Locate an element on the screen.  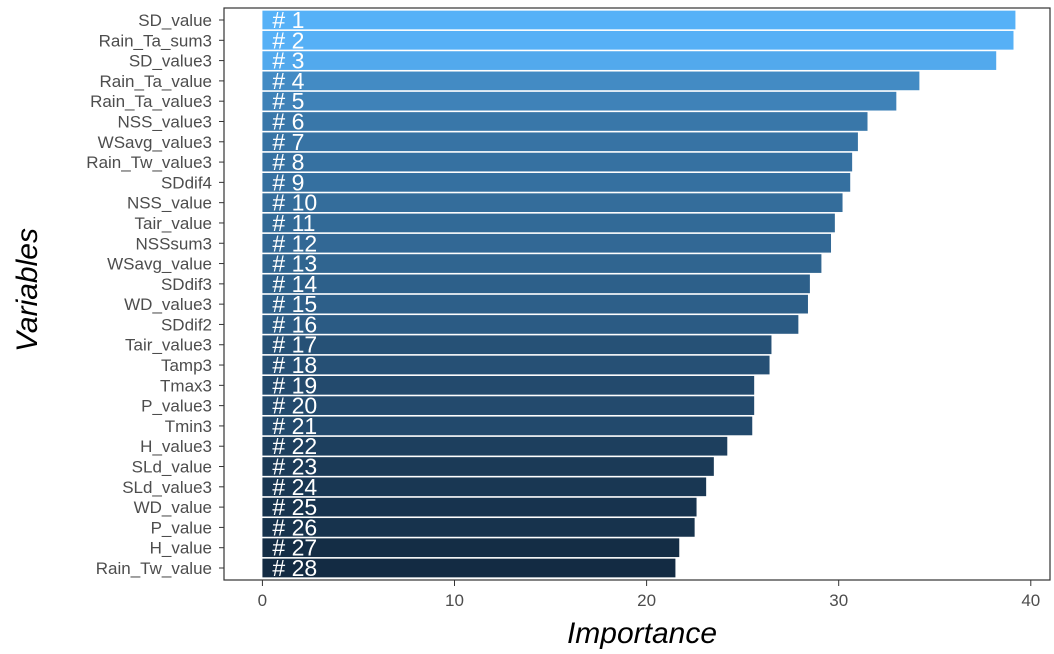
bar-rank-label: # 14 is located at coordinates (294, 284).